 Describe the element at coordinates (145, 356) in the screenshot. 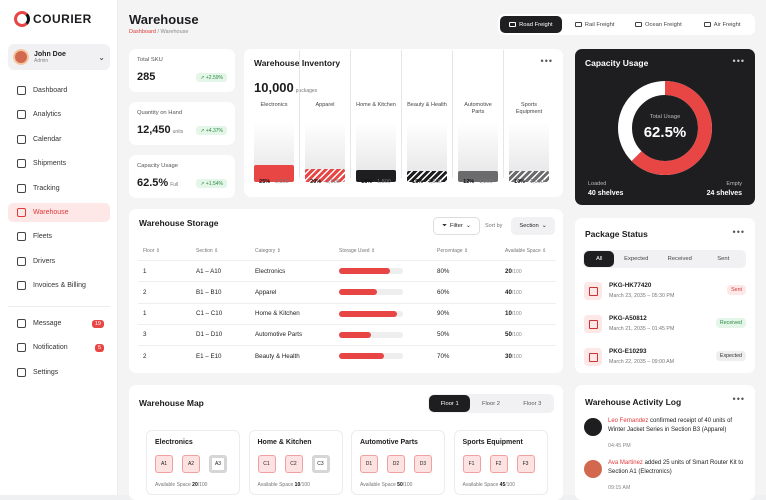

I see `cell-floor: 2` at that location.